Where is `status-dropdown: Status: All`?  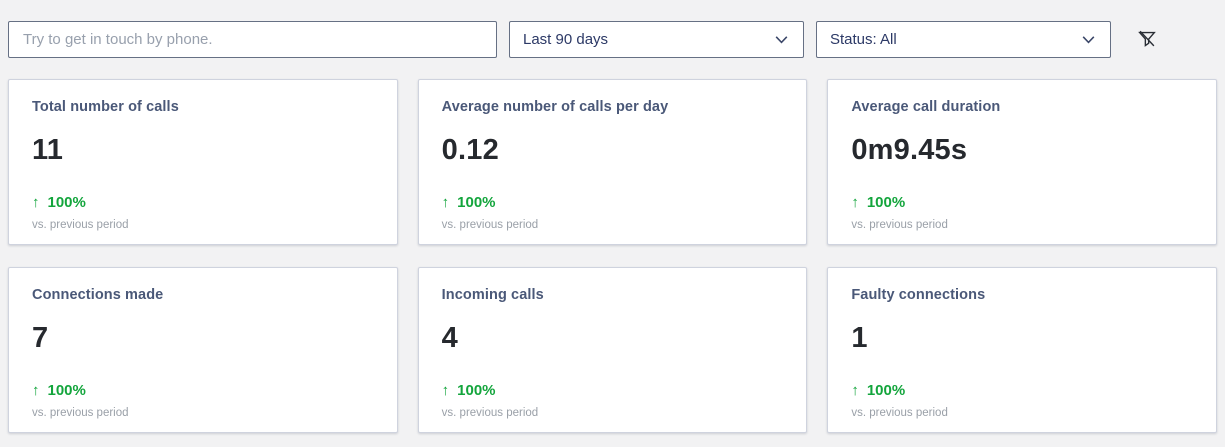
status-dropdown: Status: All is located at coordinates (963, 39).